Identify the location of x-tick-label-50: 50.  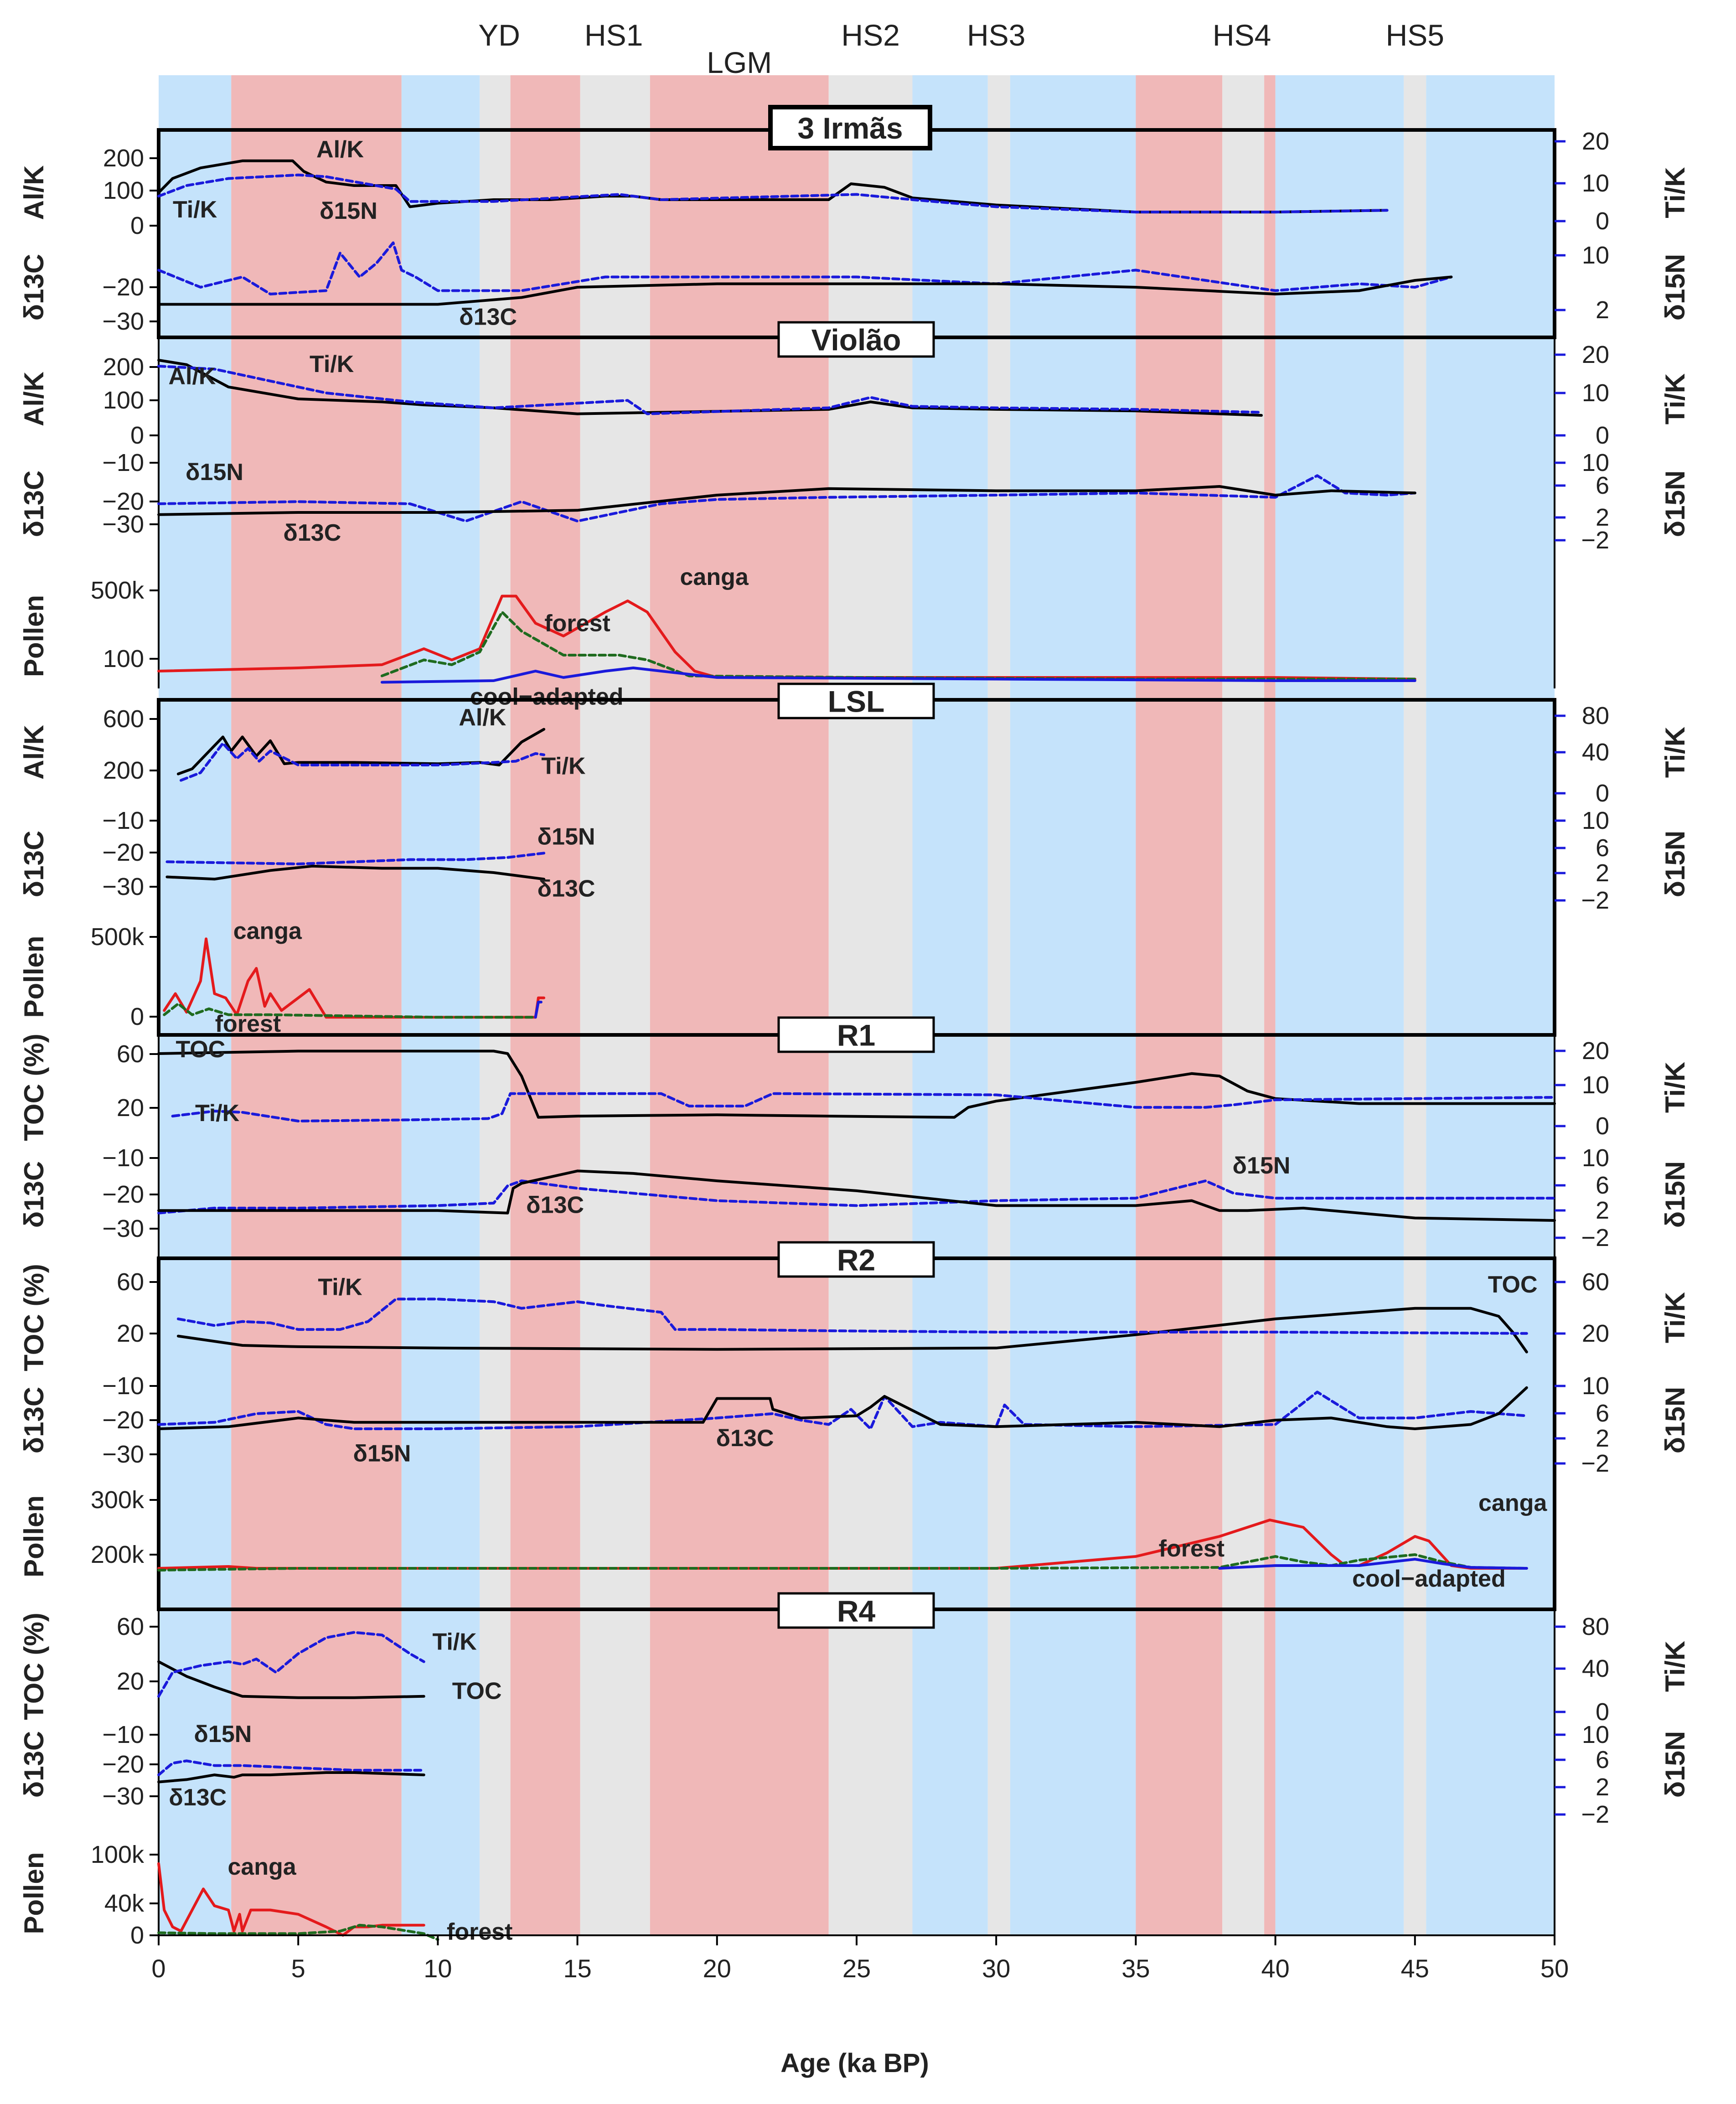
(1554, 1968).